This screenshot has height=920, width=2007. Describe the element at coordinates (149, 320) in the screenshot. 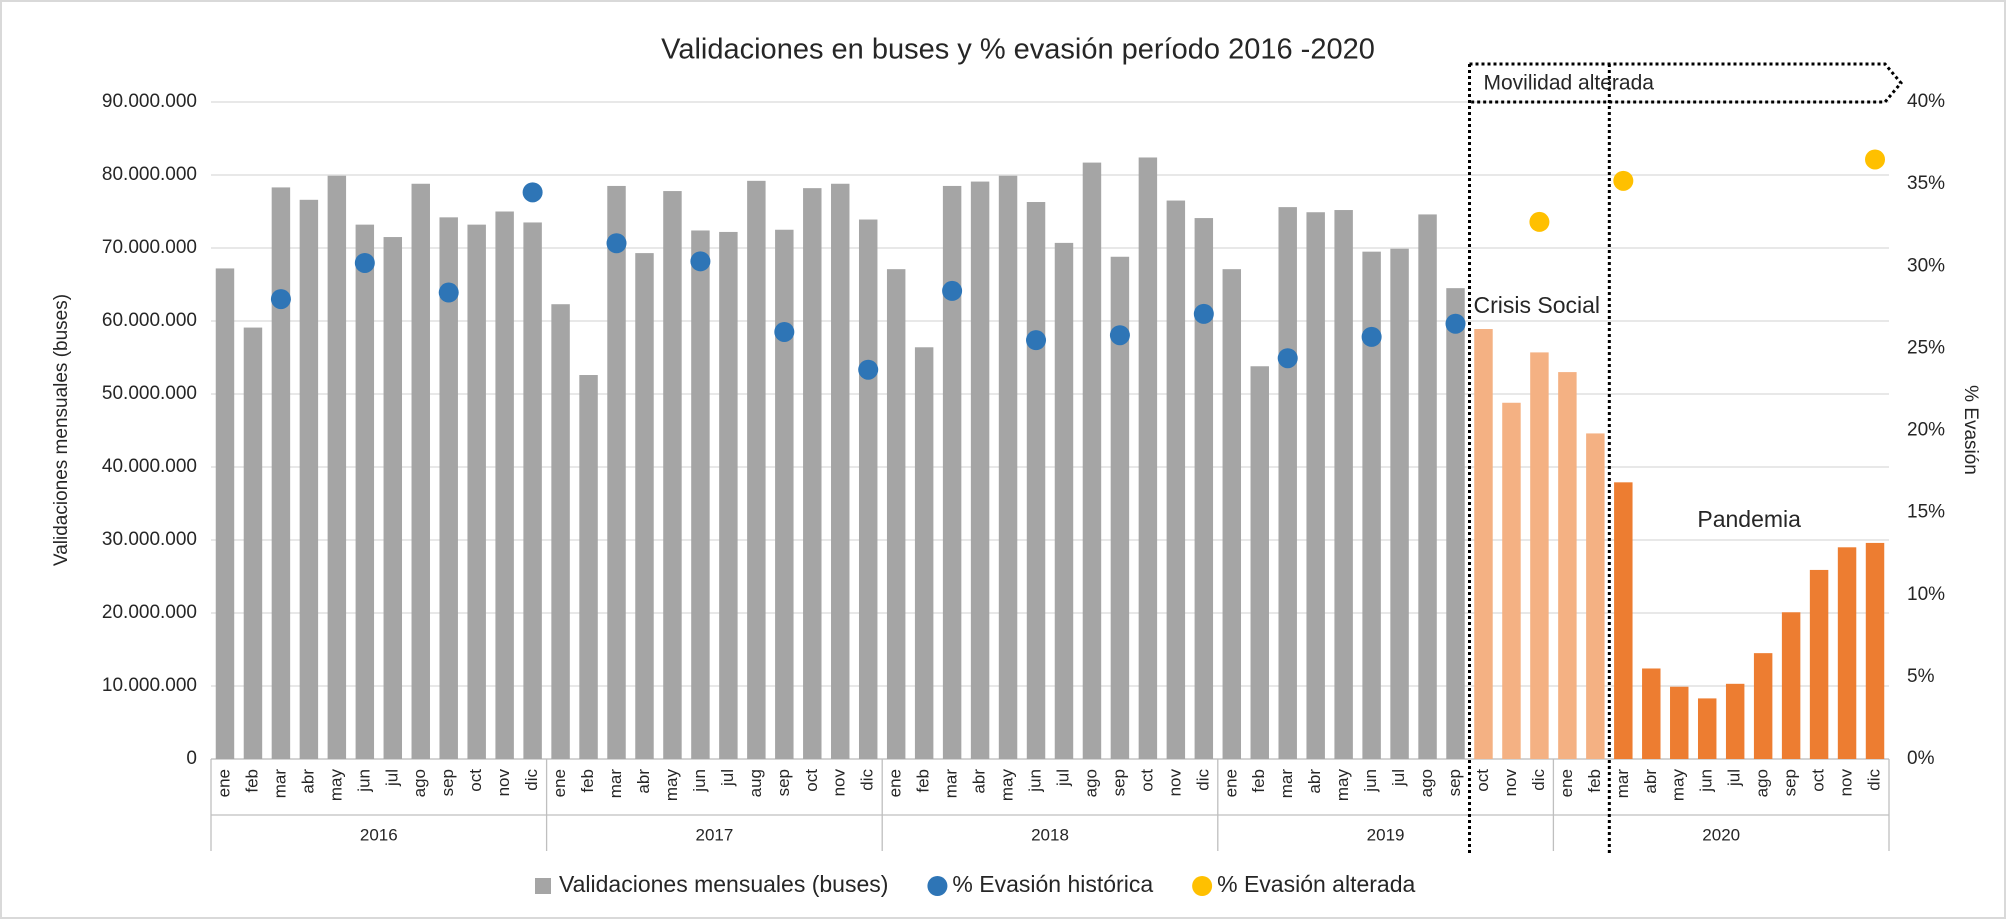

I see `y-tick-label: 60.000.000` at that location.